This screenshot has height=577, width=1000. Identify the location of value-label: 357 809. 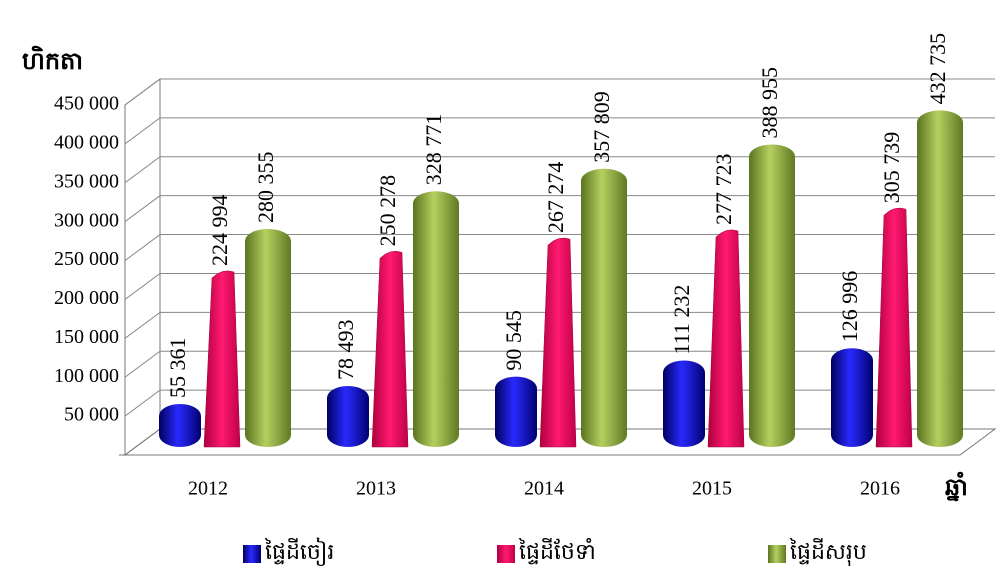
(601, 127).